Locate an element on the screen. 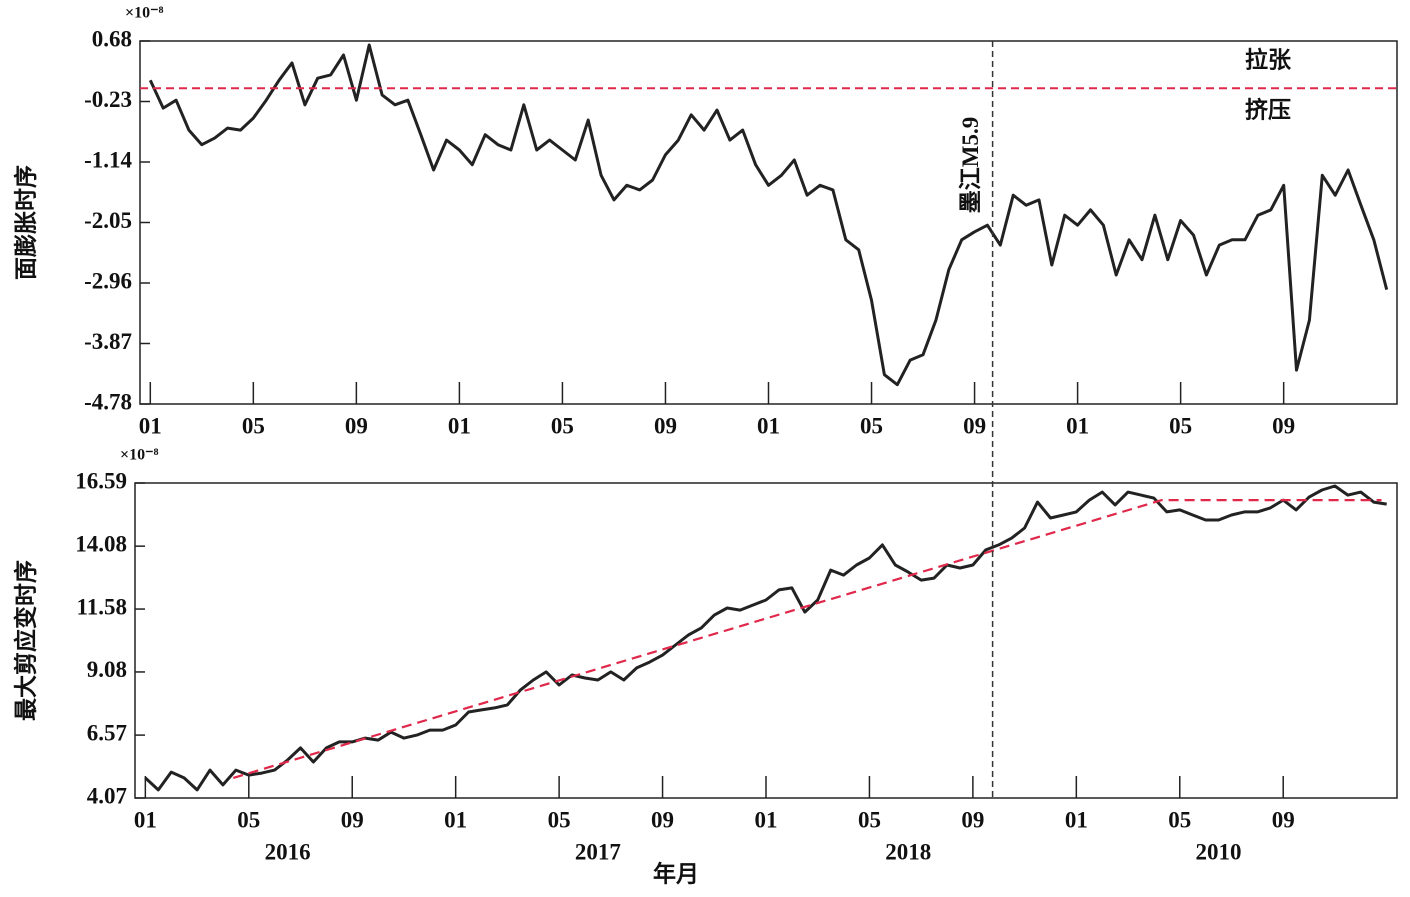 This screenshot has width=1410, height=897. y-tick-label: -4.78 is located at coordinates (108, 401).